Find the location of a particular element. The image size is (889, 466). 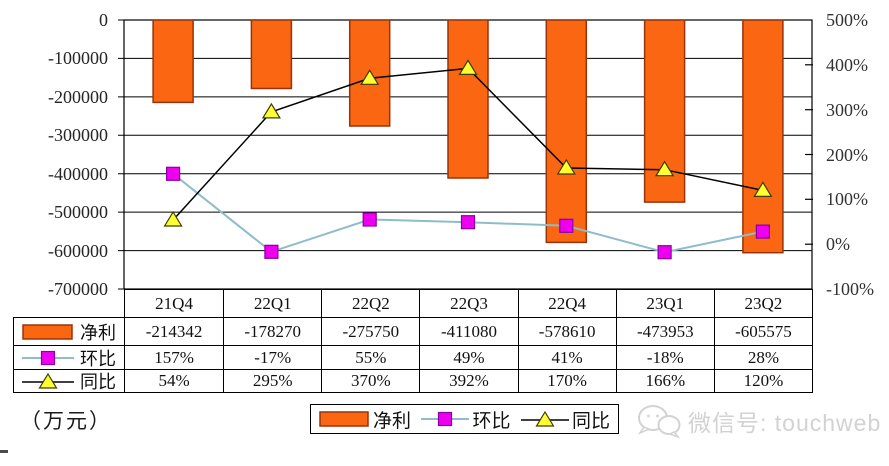

table-row-labels: 净利 环比 同比 is located at coordinates (69, 355).